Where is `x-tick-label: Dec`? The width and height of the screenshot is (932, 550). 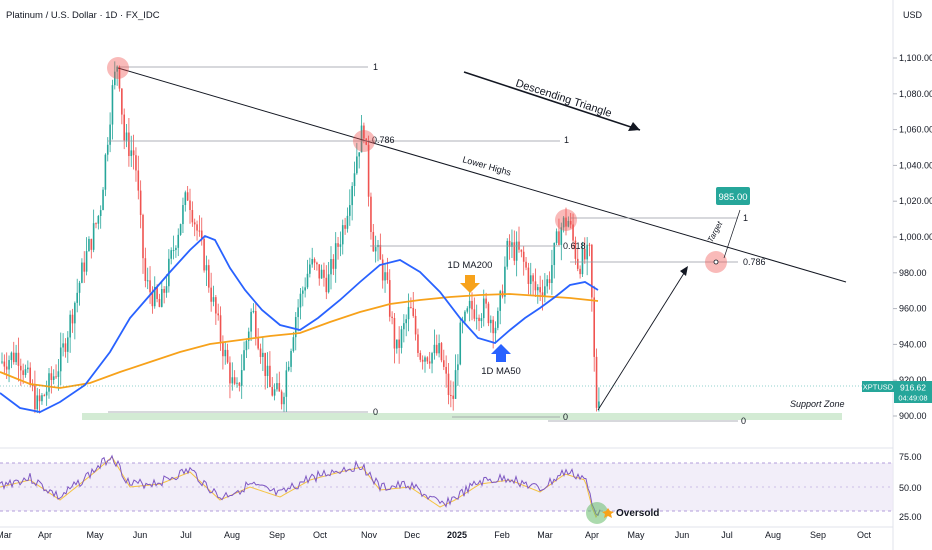 x-tick-label: Dec is located at coordinates (412, 535).